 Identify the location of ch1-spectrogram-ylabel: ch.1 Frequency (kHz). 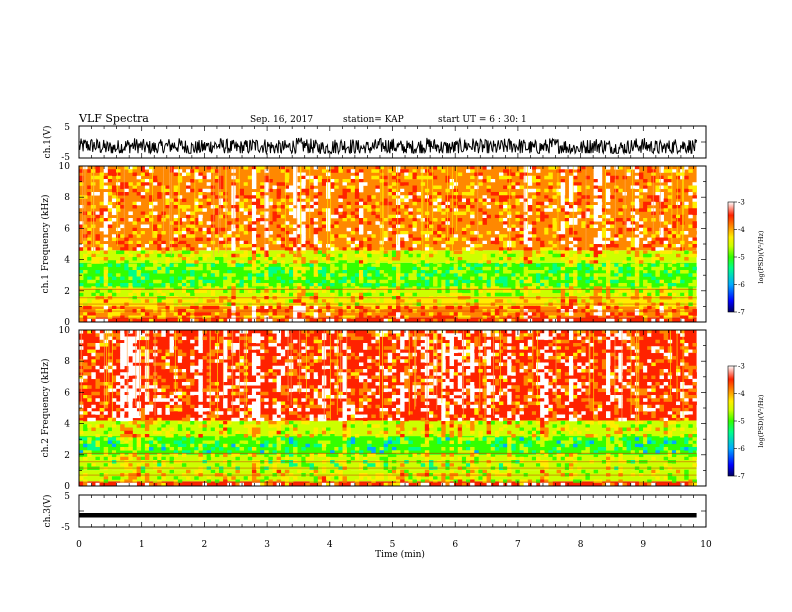
(45, 244).